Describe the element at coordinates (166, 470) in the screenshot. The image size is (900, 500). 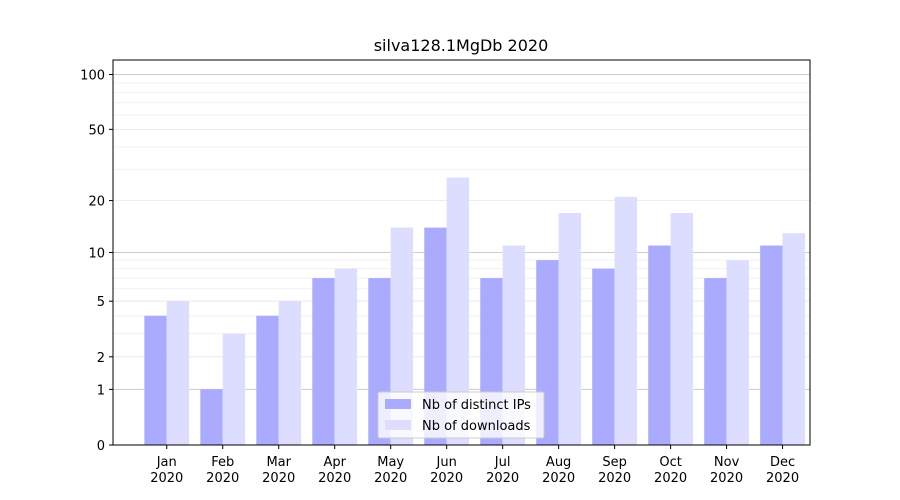
I see `x-tick-label: Jan 2020` at that location.